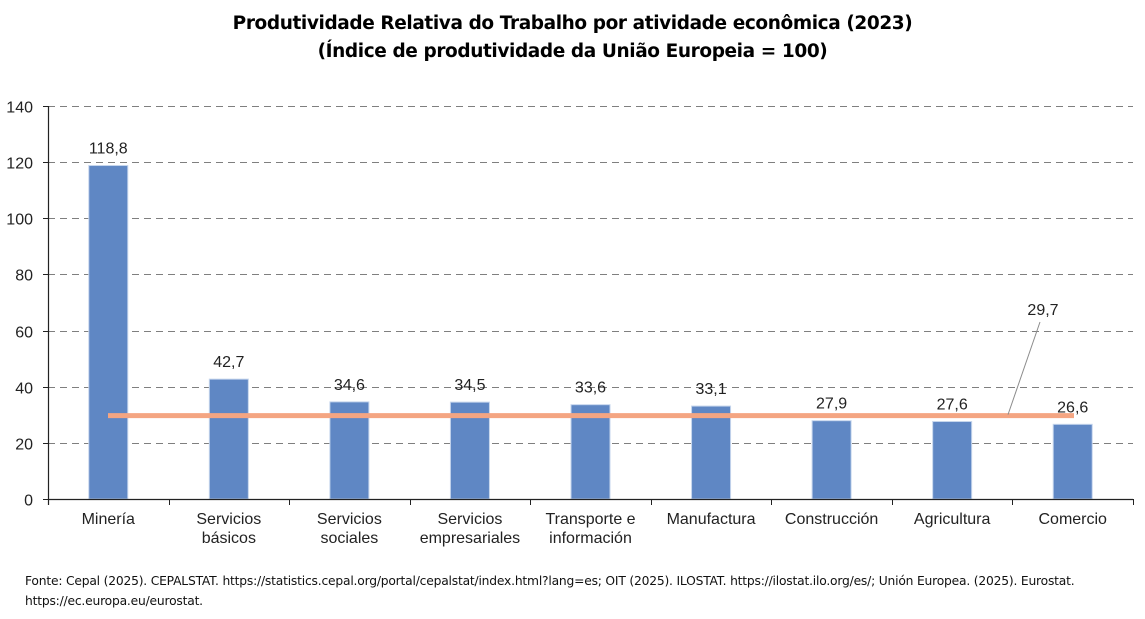 The height and width of the screenshot is (619, 1145). What do you see at coordinates (470, 529) in the screenshot?
I see `category-label: Servicios empresariales` at bounding box center [470, 529].